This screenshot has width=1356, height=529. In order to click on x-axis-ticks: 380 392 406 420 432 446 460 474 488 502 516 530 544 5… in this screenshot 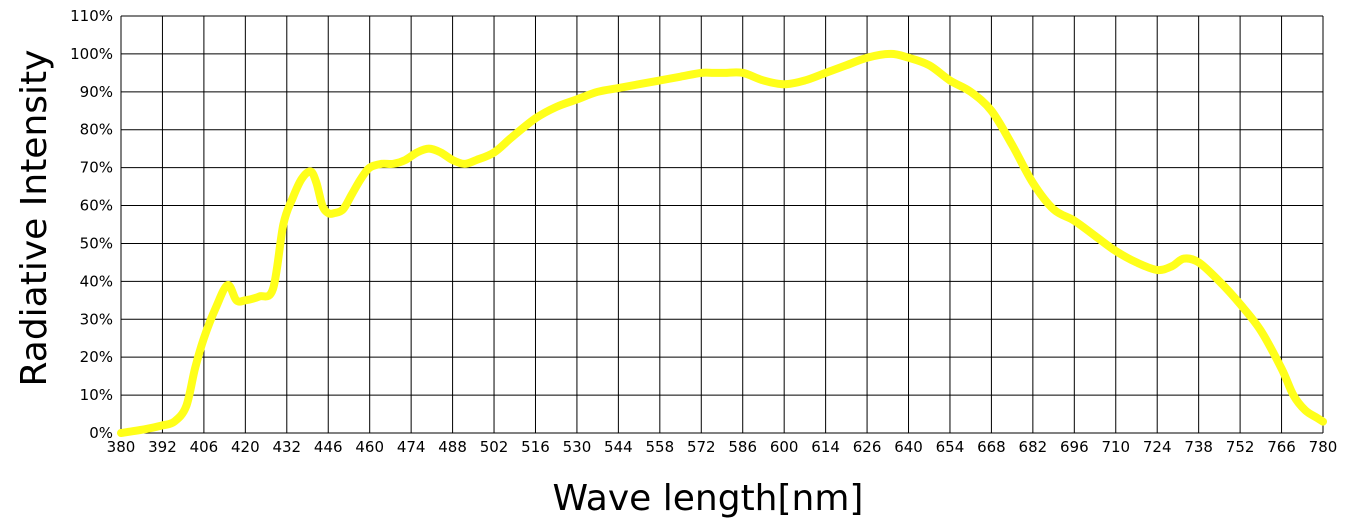, I will do `click(722, 447)`.